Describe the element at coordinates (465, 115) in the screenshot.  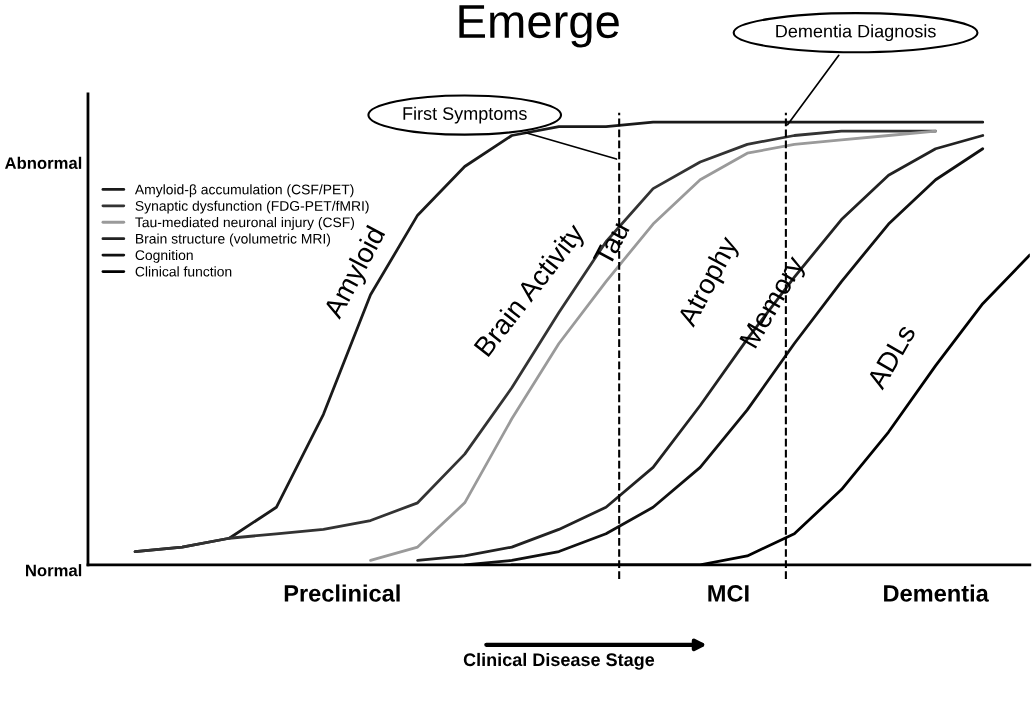
I see `annotation: First Symptoms` at that location.